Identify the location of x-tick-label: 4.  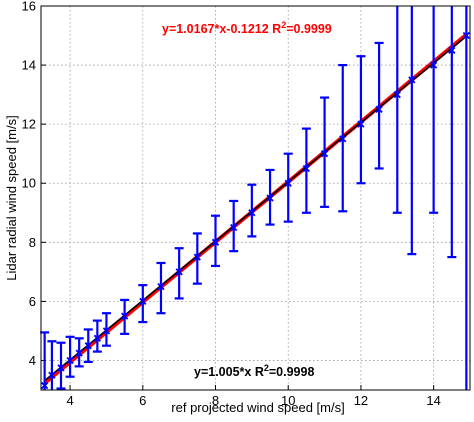
(69, 400).